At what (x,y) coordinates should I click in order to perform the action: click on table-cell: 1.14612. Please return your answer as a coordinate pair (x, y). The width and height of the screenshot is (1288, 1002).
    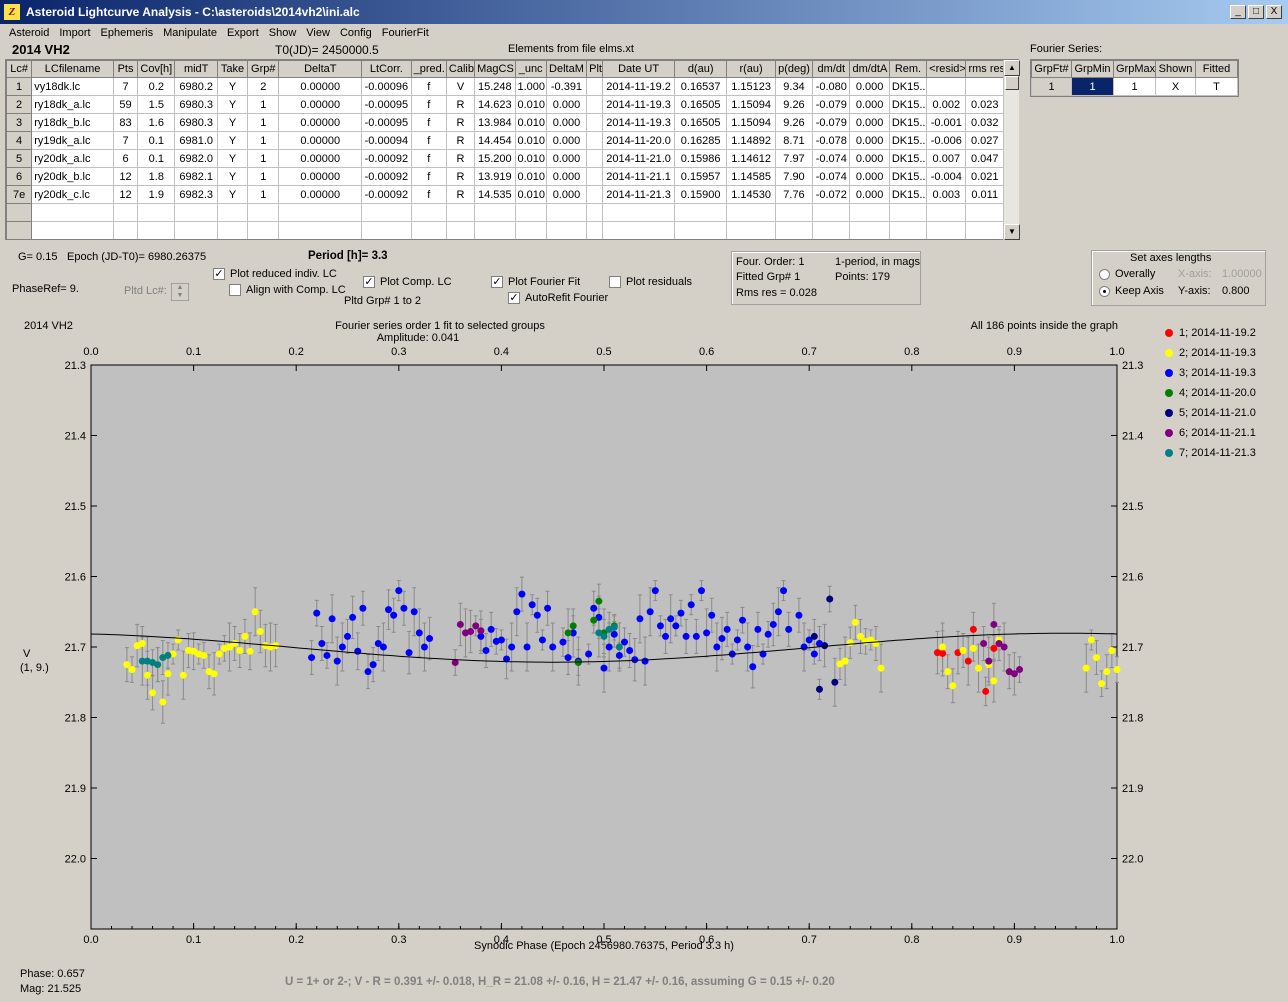
    Looking at the image, I should click on (751, 158).